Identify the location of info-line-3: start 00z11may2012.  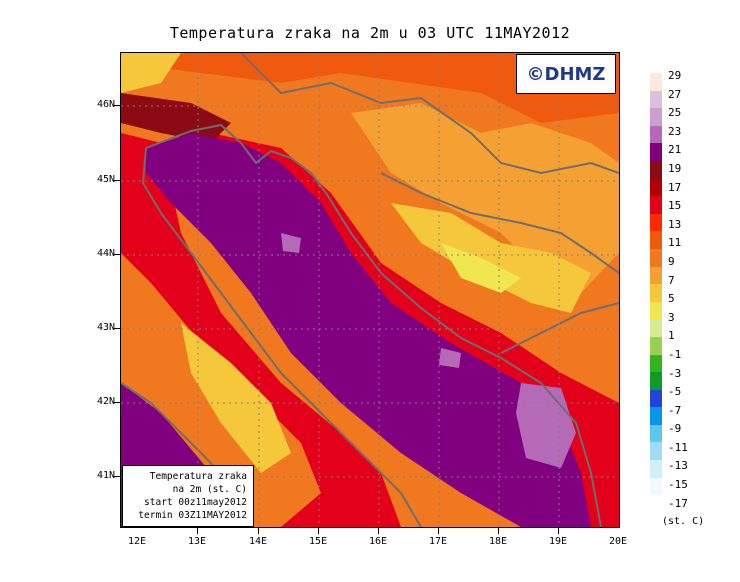
(195, 502).